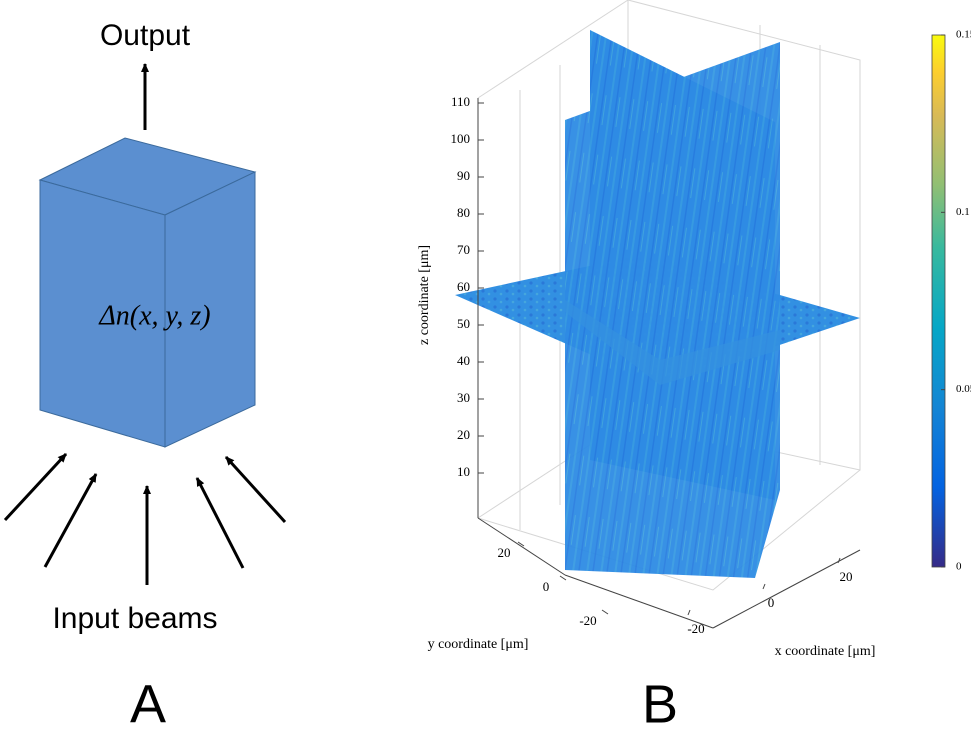  Describe the element at coordinates (825, 651) in the screenshot. I see `x-axis-label: x coordinate [μm]` at that location.